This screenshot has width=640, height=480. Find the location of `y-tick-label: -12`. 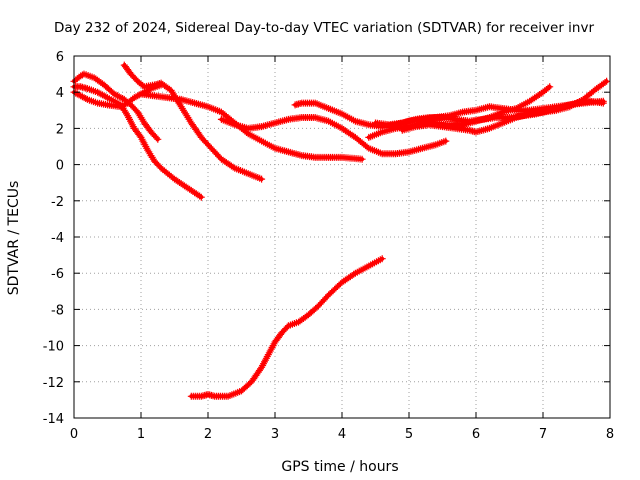

y-tick-label: -12 is located at coordinates (53, 383).